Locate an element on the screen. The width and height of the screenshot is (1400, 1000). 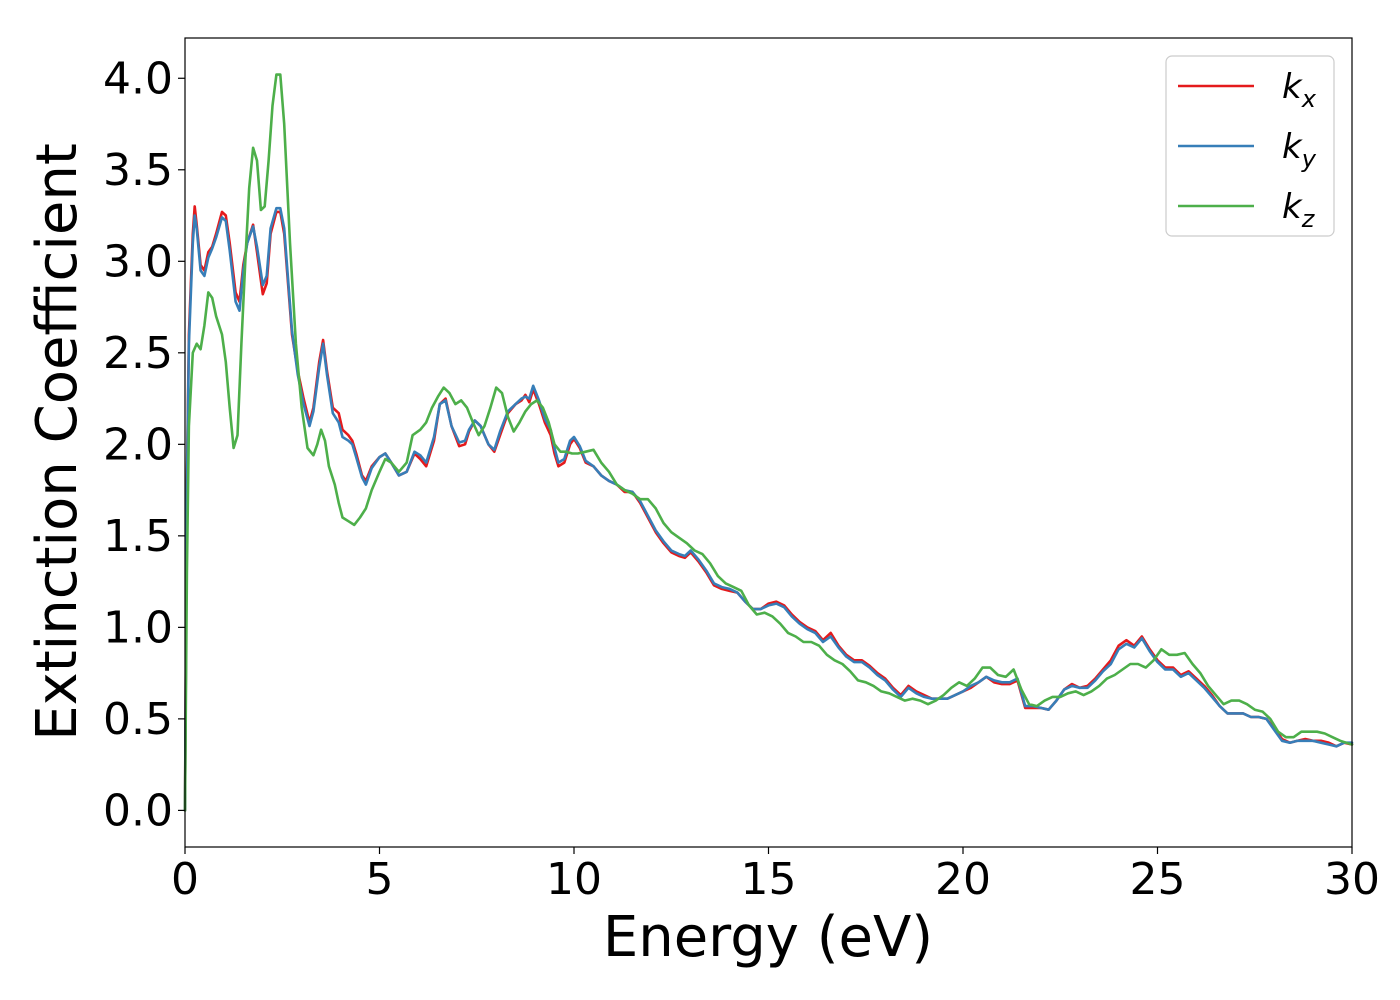
y-tick-label: 2.0 is located at coordinates (138, 444).